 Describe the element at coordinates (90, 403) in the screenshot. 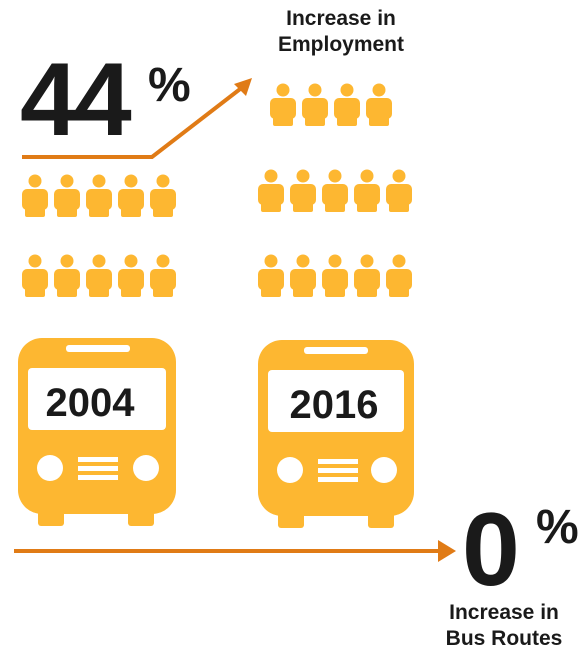

I see `year-label-2004: 2004` at that location.